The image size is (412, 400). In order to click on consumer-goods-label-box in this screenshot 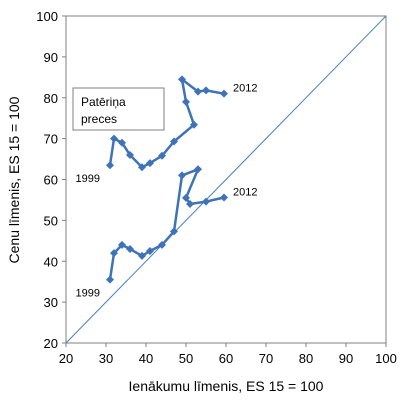, I will do `click(118, 109)`.